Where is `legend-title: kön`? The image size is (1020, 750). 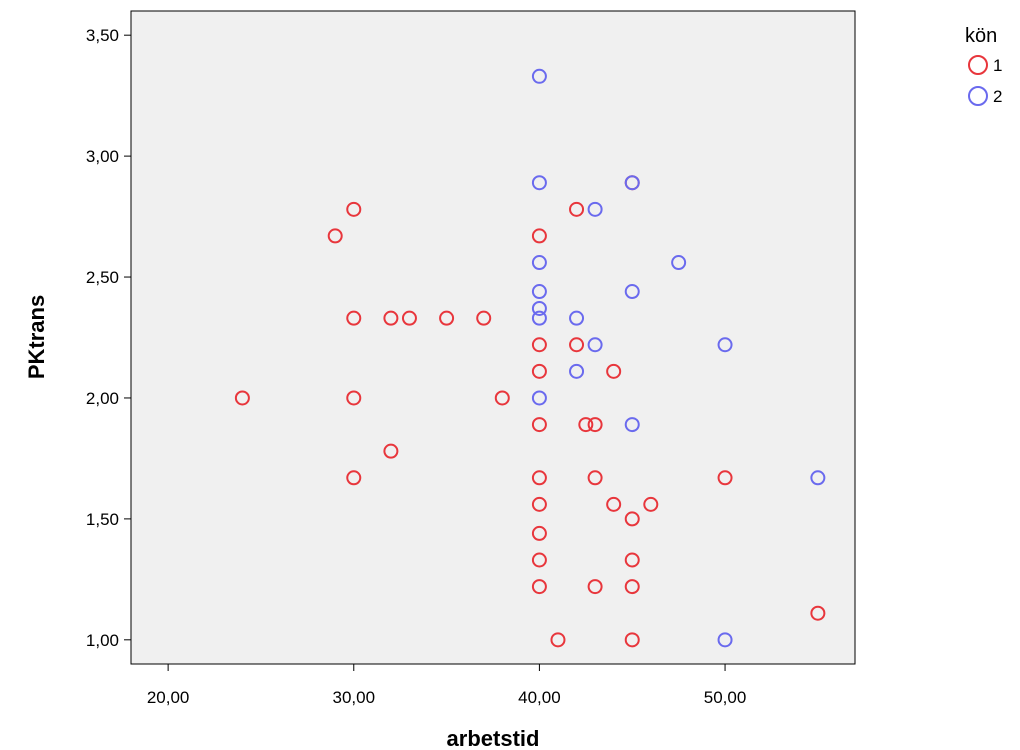
legend-title: kön is located at coordinates (981, 36).